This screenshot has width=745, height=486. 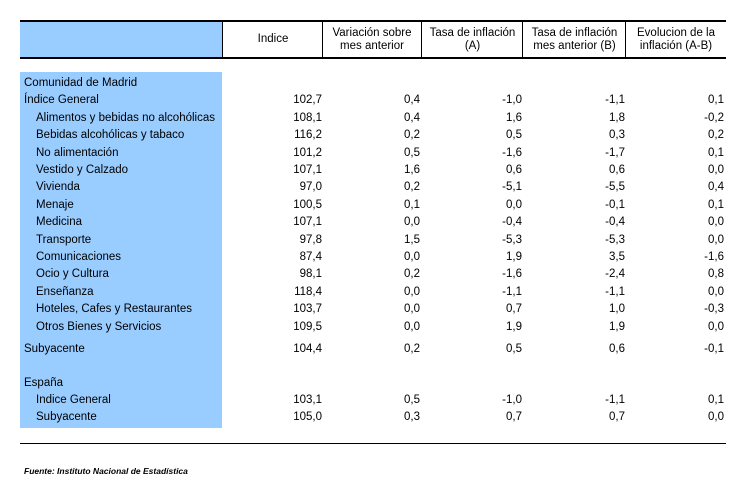 What do you see at coordinates (373, 58) in the screenshot?
I see `header-bottom-rule` at bounding box center [373, 58].